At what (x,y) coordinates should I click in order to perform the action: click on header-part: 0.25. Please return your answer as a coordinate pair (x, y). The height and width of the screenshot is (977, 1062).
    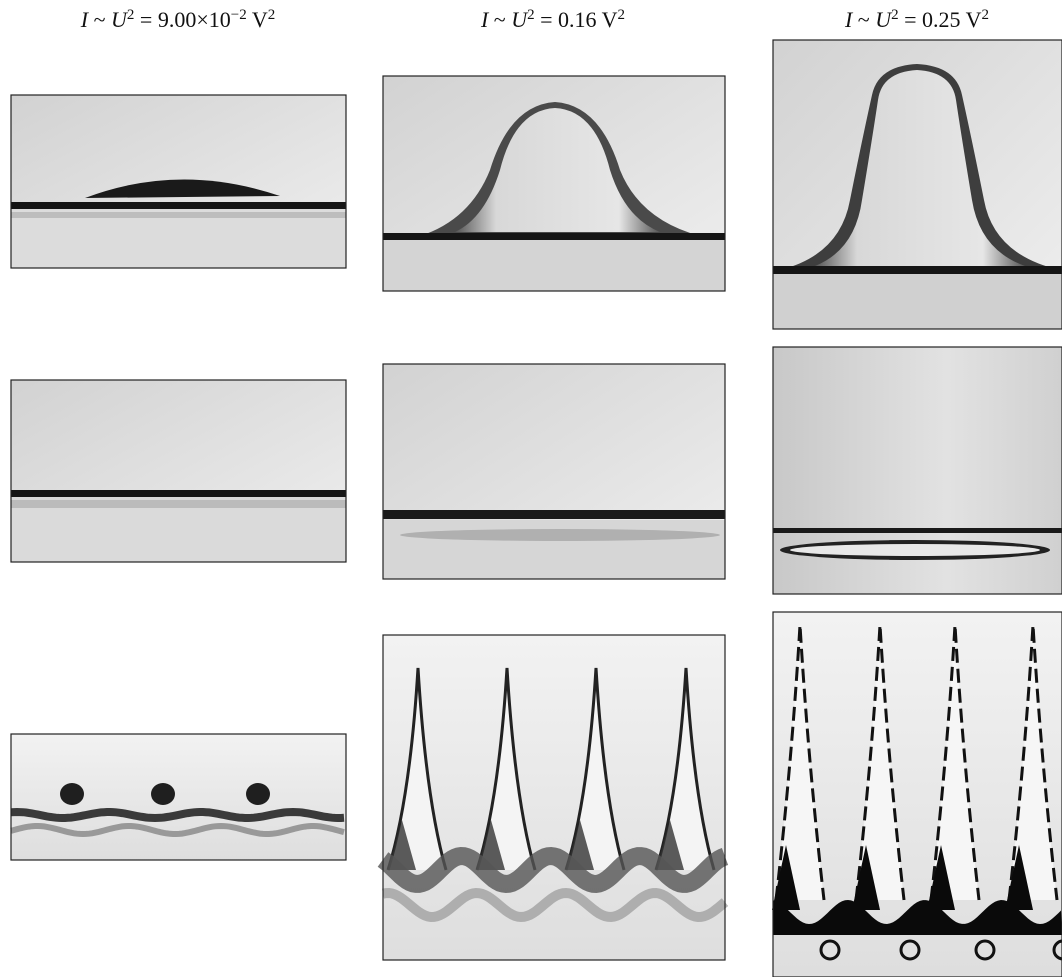
    Looking at the image, I should click on (941, 19).